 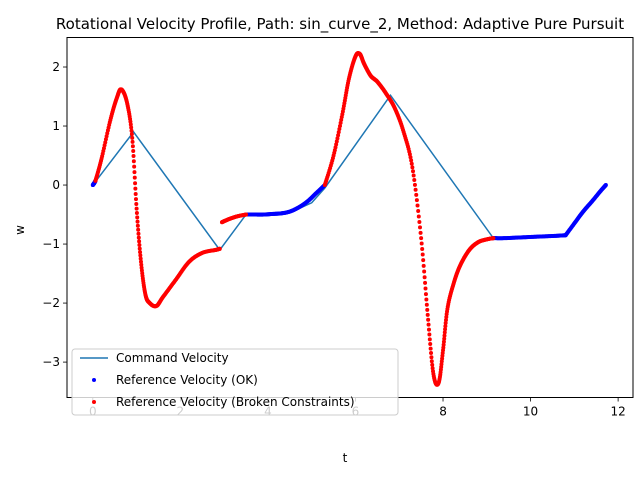 I want to click on y-tick-label: −3, so click(x=51, y=362).